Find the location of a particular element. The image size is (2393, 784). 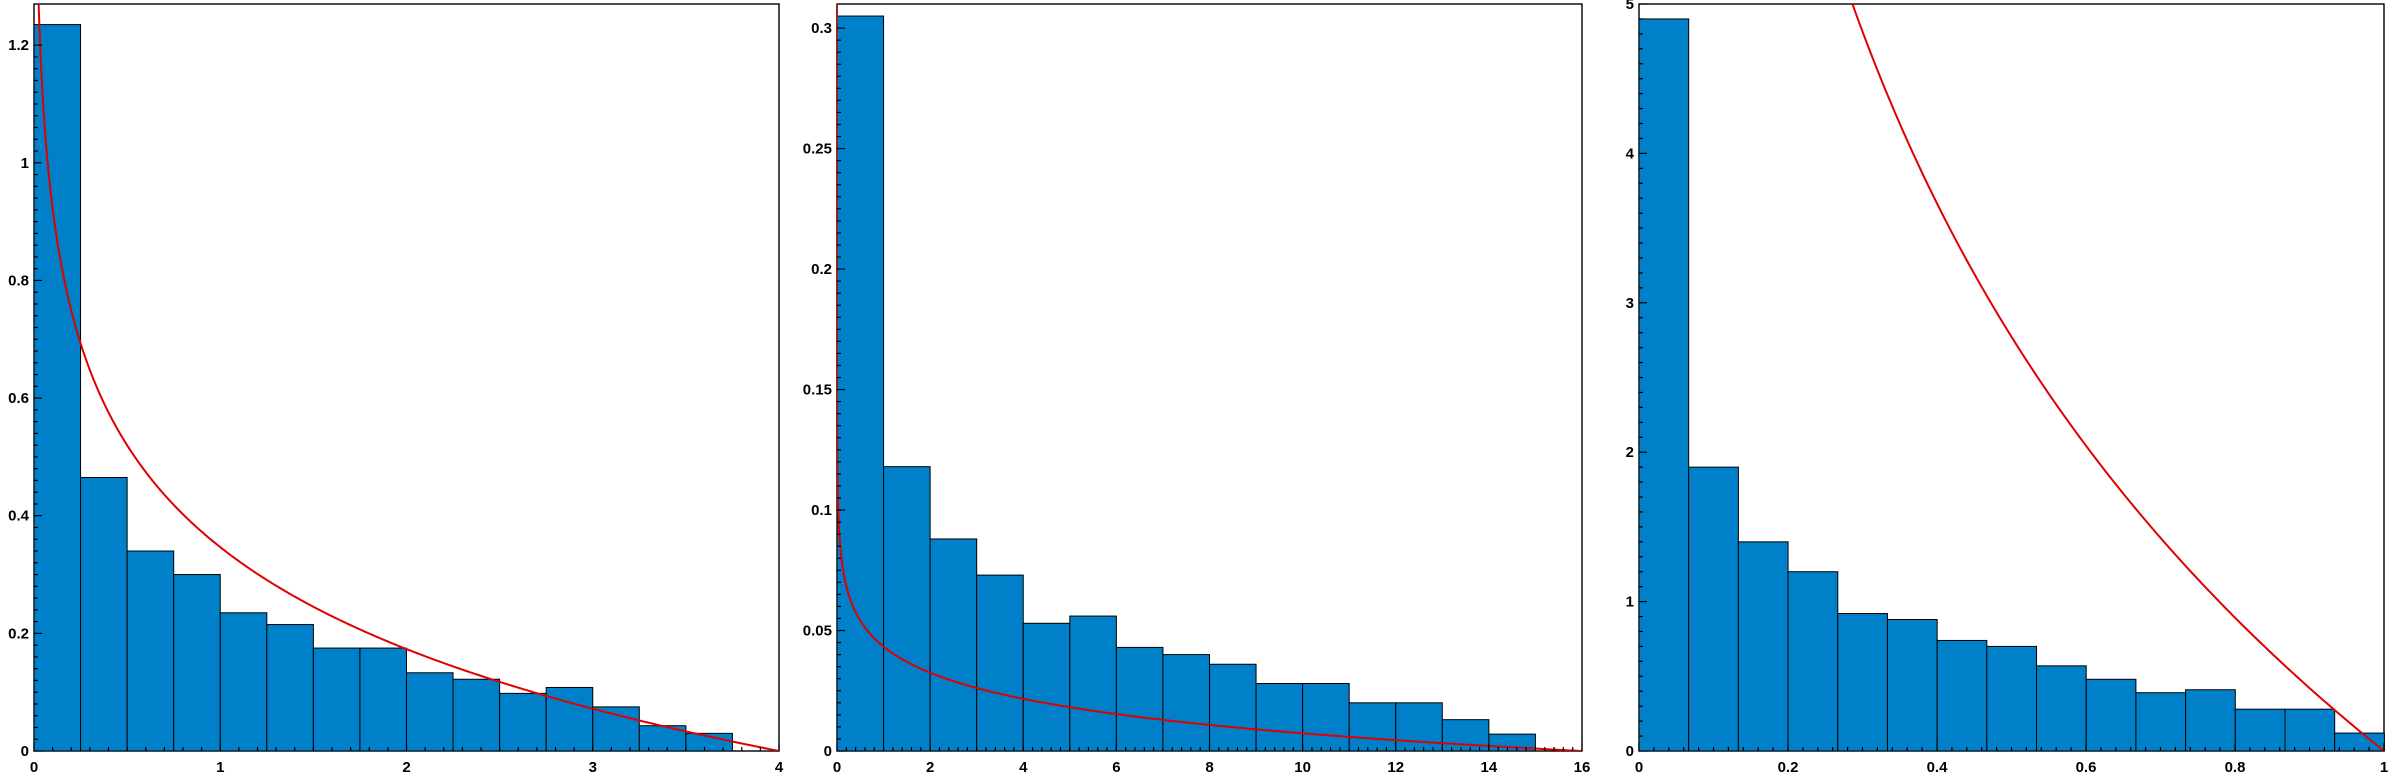

x-tick-label: 3 is located at coordinates (593, 767).